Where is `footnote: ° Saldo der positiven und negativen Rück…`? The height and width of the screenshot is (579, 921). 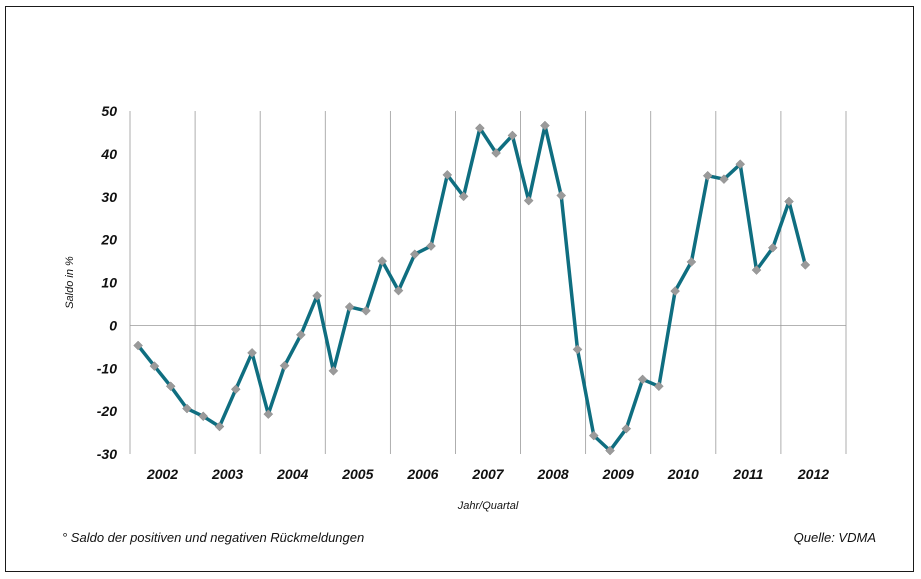 footnote: ° Saldo der positiven und negativen Rück… is located at coordinates (213, 537).